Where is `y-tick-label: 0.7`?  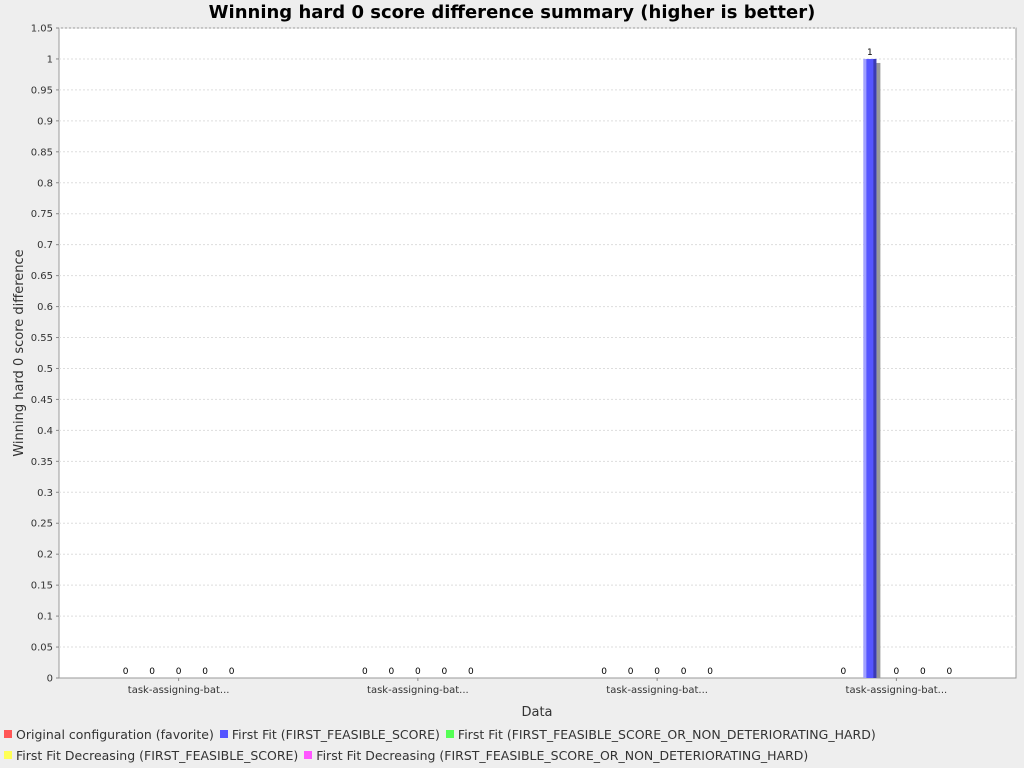
y-tick-label: 0.7 is located at coordinates (45, 245).